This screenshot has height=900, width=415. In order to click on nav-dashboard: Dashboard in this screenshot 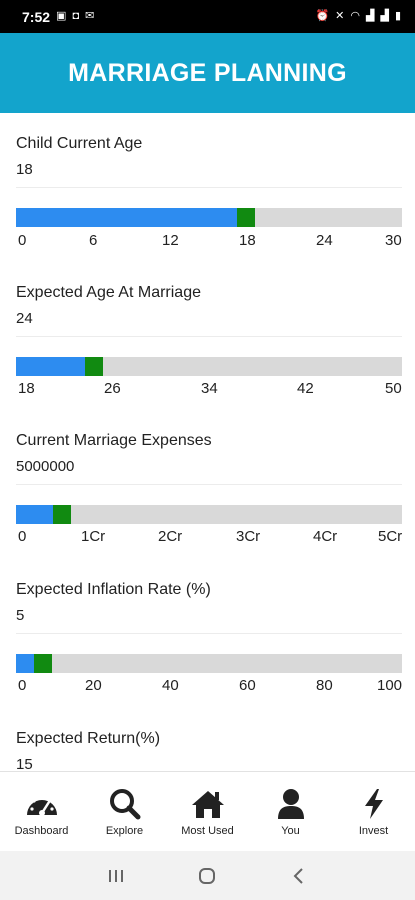, I will do `click(41, 811)`.